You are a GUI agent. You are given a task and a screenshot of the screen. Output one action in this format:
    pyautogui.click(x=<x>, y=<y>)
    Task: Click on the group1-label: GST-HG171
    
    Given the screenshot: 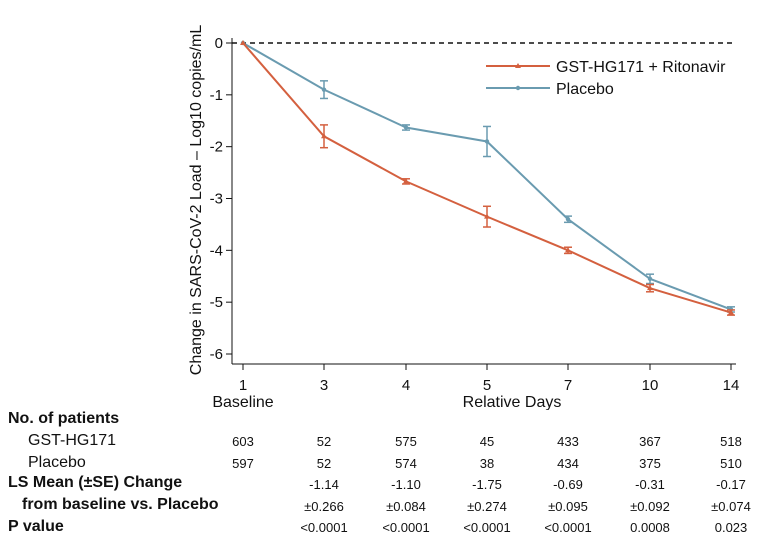 What is the action you would take?
    pyautogui.click(x=72, y=440)
    